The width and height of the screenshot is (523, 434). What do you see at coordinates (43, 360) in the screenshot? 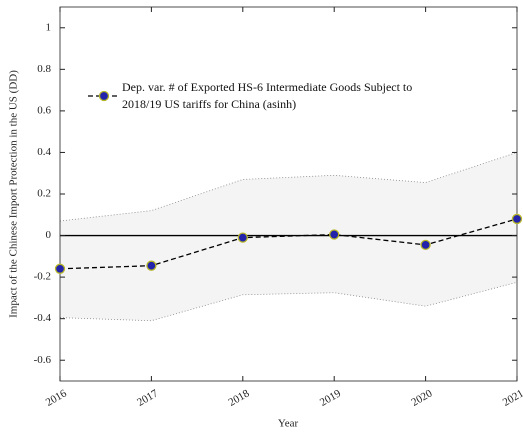
I see `y-tick-label: -0.6` at bounding box center [43, 360].